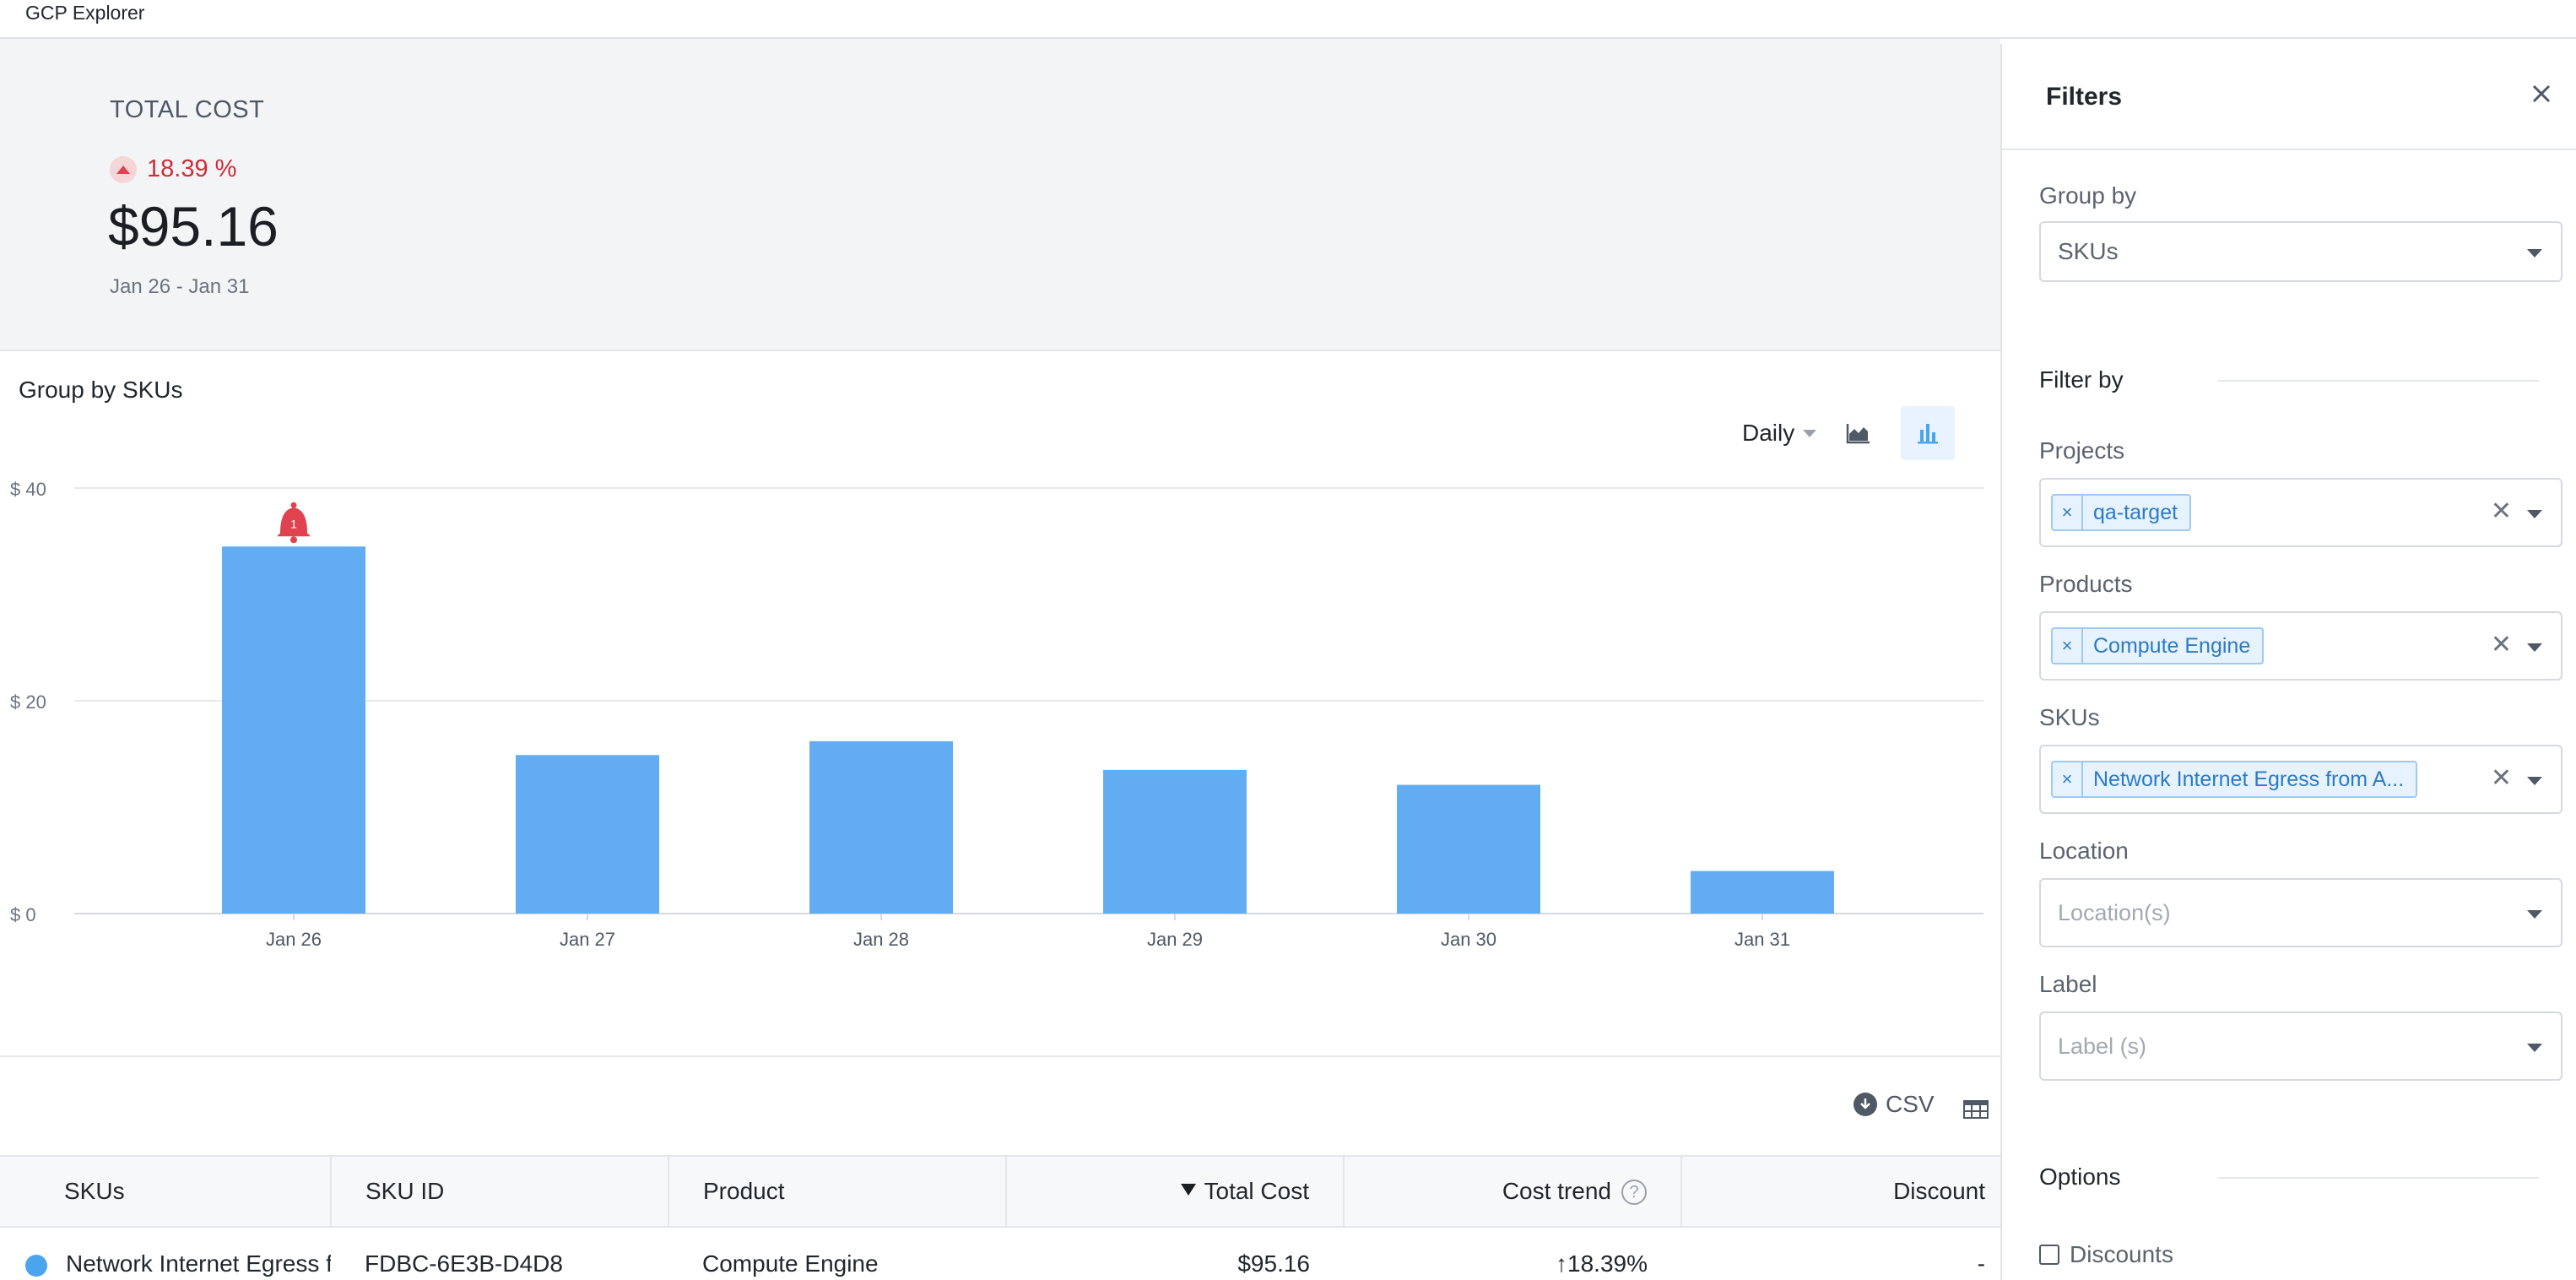 The image size is (2576, 1280). What do you see at coordinates (837, 1191) in the screenshot?
I see `column-header-product: Product` at bounding box center [837, 1191].